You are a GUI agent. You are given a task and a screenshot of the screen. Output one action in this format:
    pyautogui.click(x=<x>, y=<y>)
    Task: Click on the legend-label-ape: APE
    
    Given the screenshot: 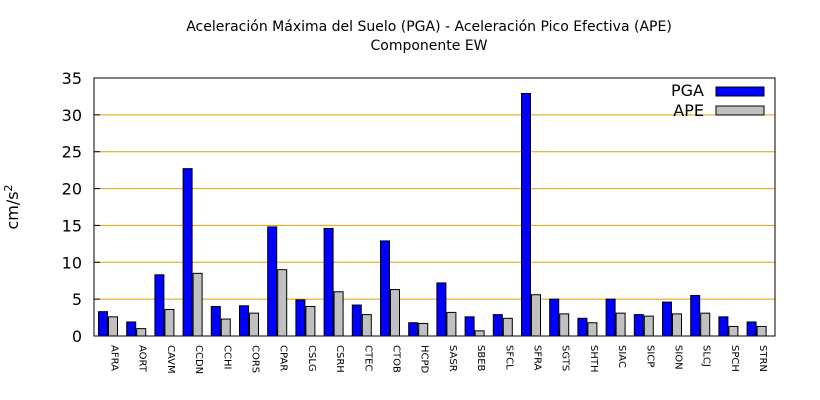 What is the action you would take?
    pyautogui.click(x=688, y=110)
    